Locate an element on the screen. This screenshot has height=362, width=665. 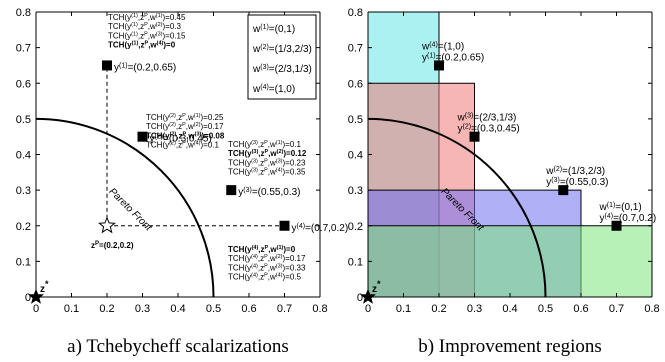
annotation-line: TCH(y(1),zP,w(4))=0 is located at coordinates (142, 45).